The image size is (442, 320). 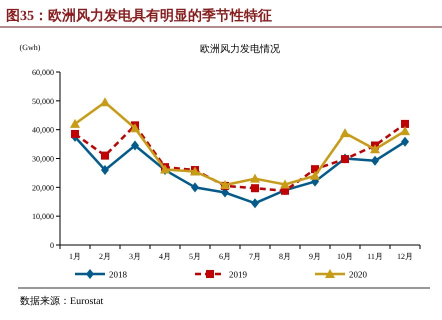 I want to click on x-tick-label: 2月, so click(x=105, y=256).